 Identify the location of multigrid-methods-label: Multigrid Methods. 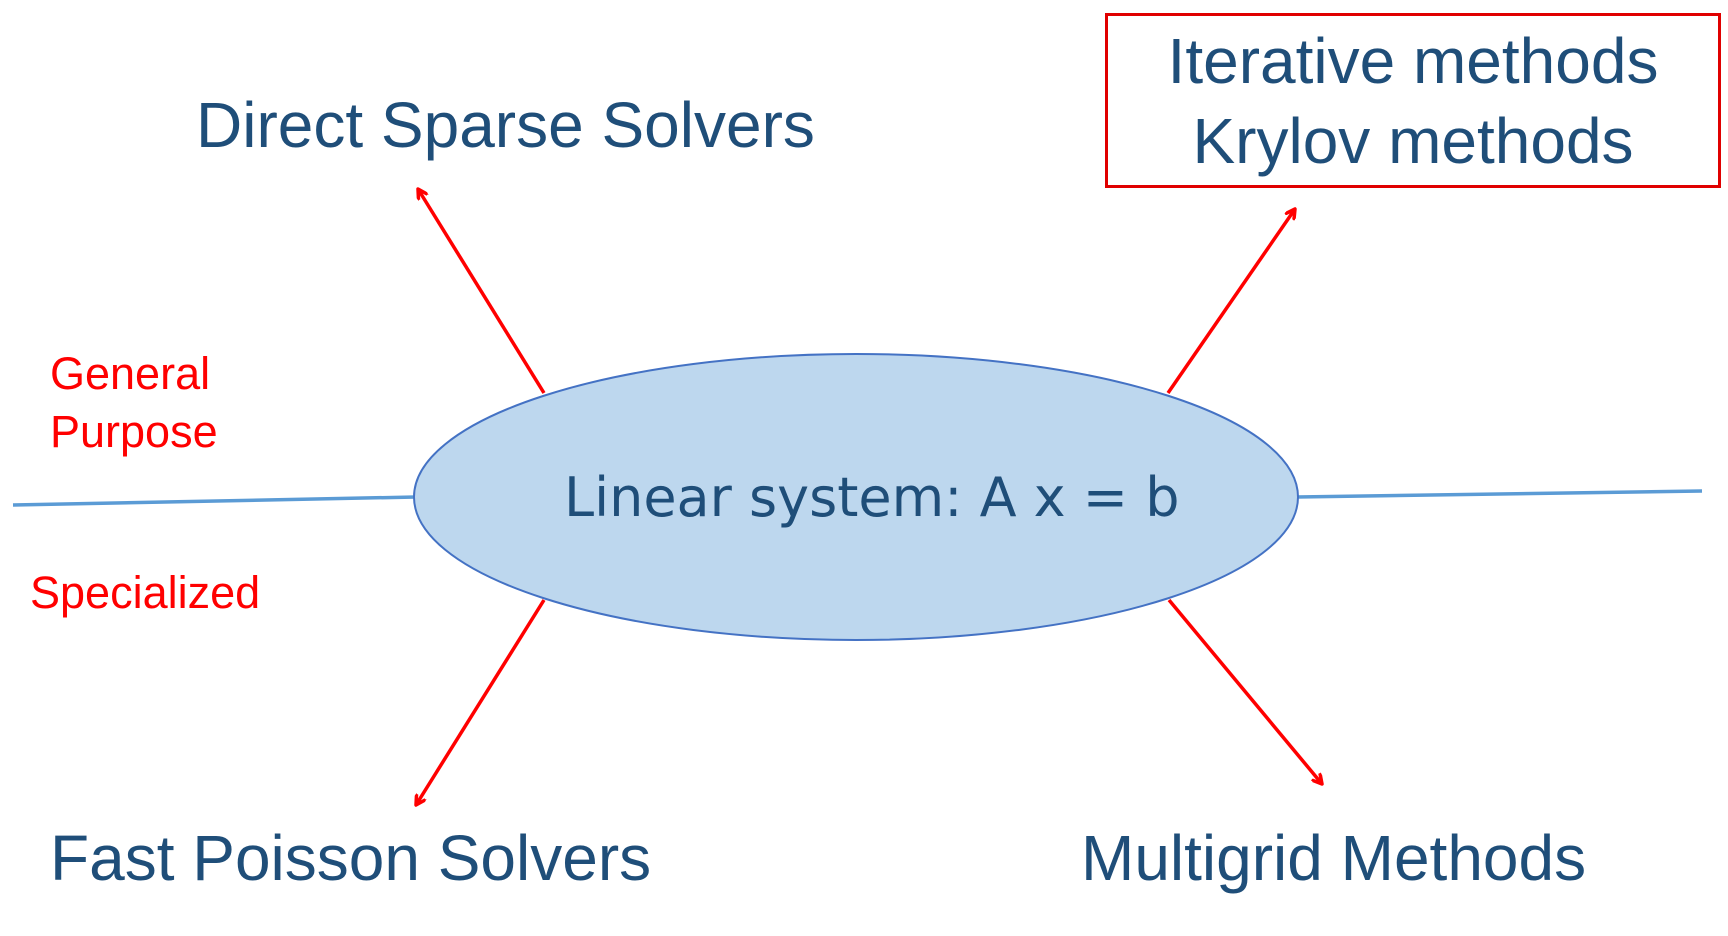
(1334, 858).